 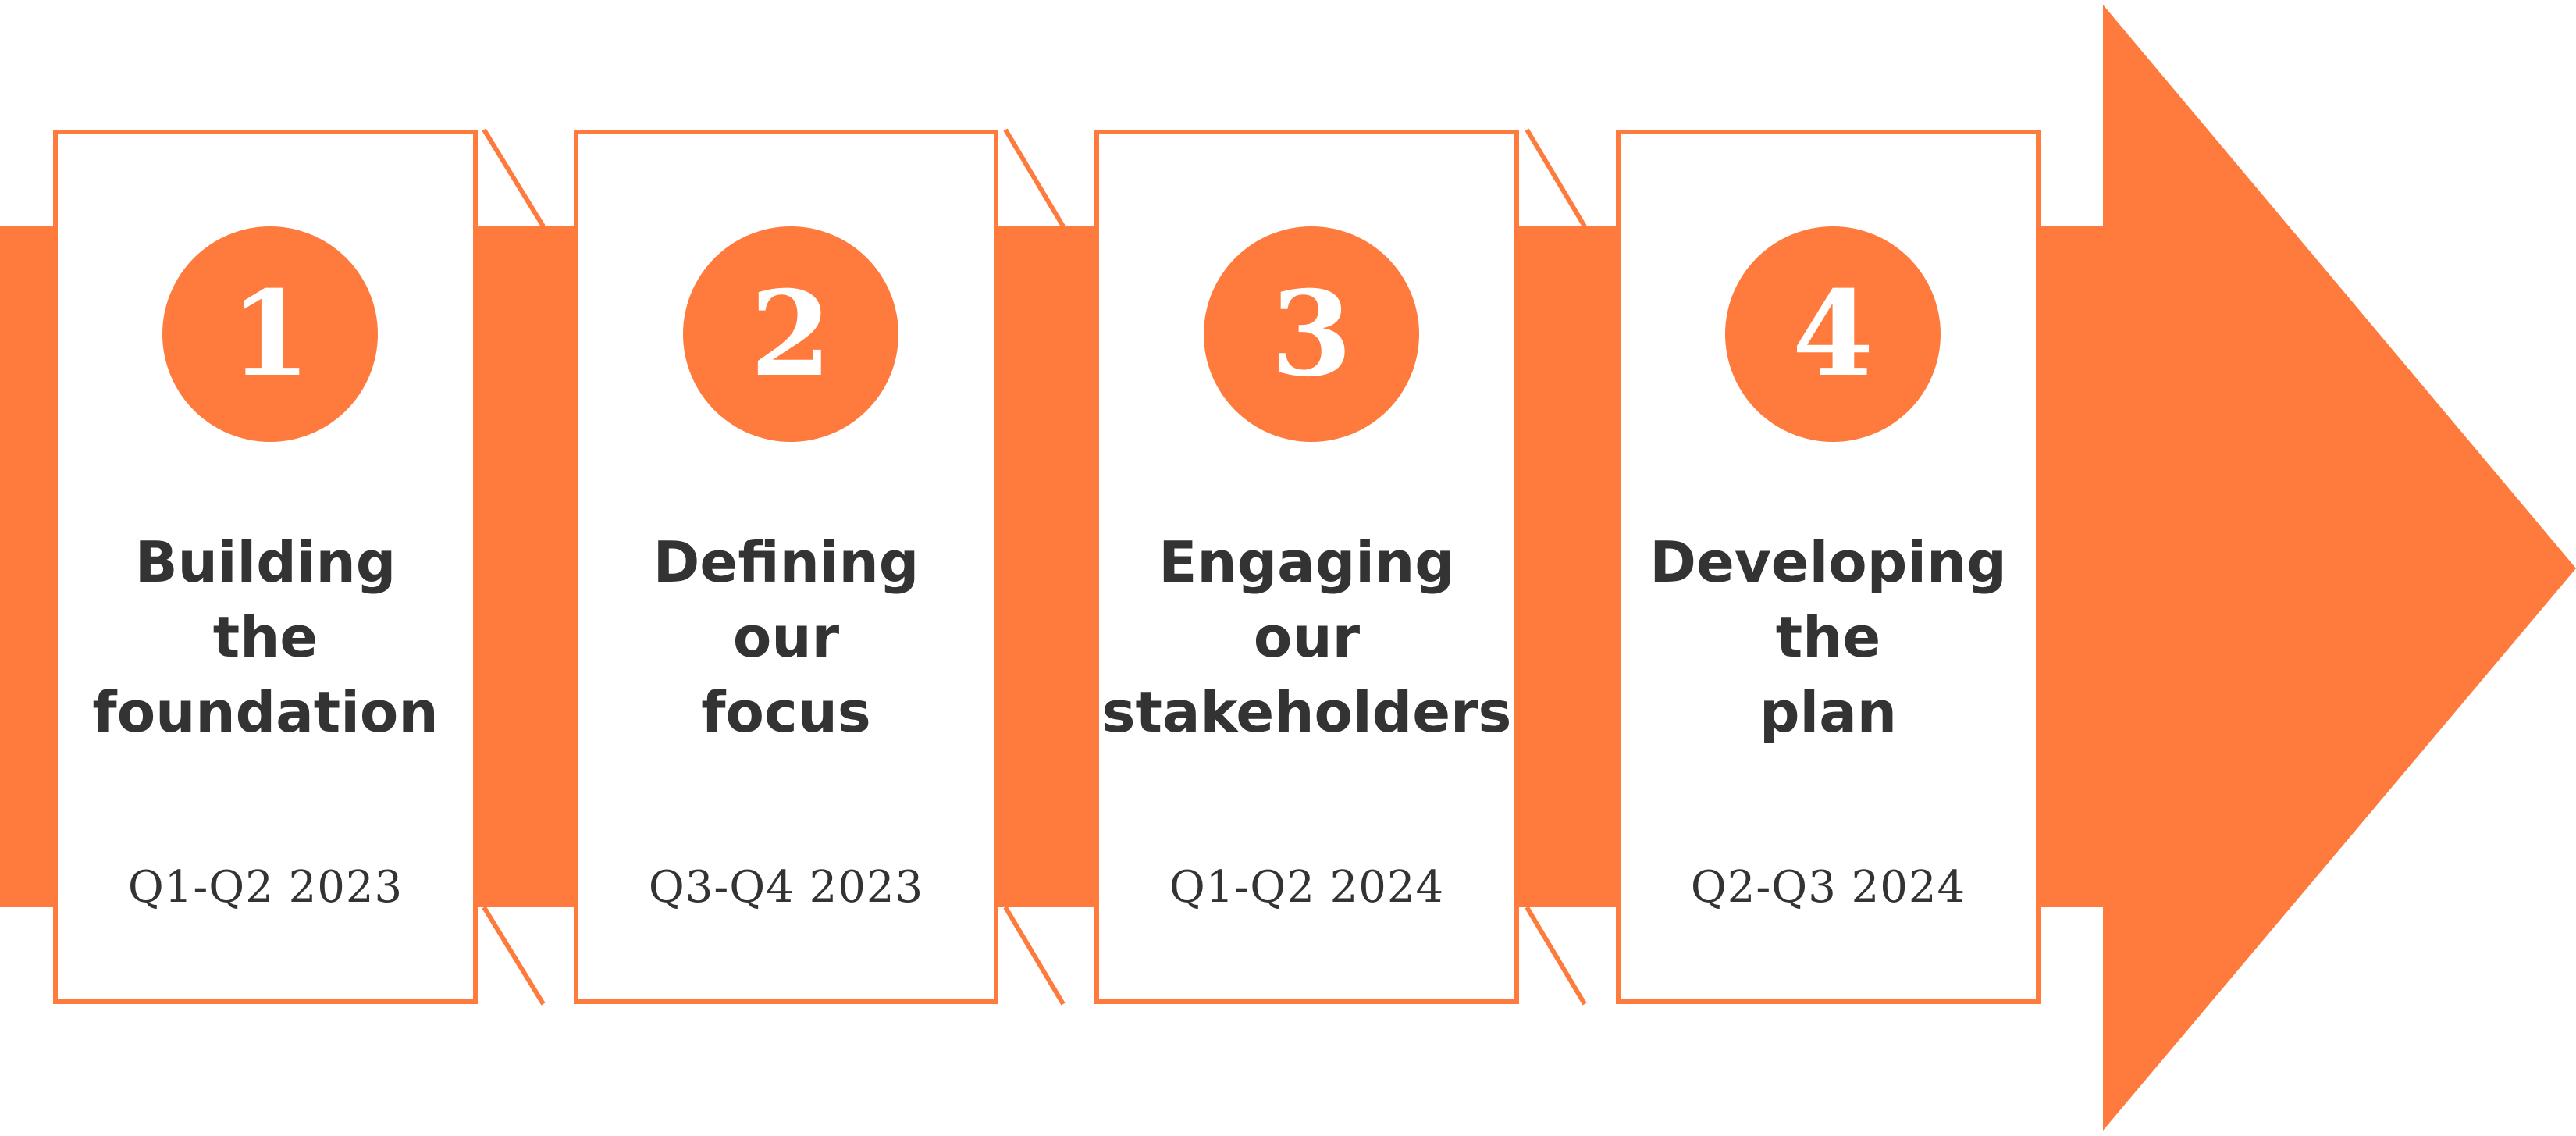 I want to click on step-title-line: Developing, so click(x=1828, y=562).